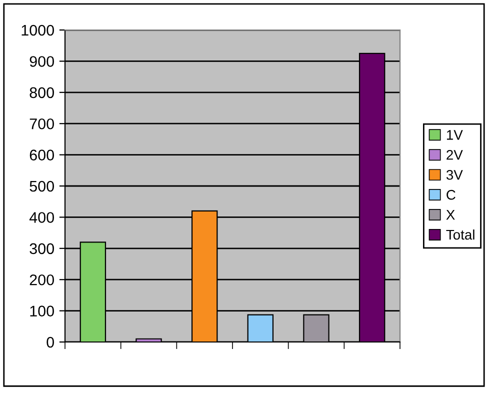 The width and height of the screenshot is (488, 394). I want to click on y-tick-label: 100, so click(42, 311).